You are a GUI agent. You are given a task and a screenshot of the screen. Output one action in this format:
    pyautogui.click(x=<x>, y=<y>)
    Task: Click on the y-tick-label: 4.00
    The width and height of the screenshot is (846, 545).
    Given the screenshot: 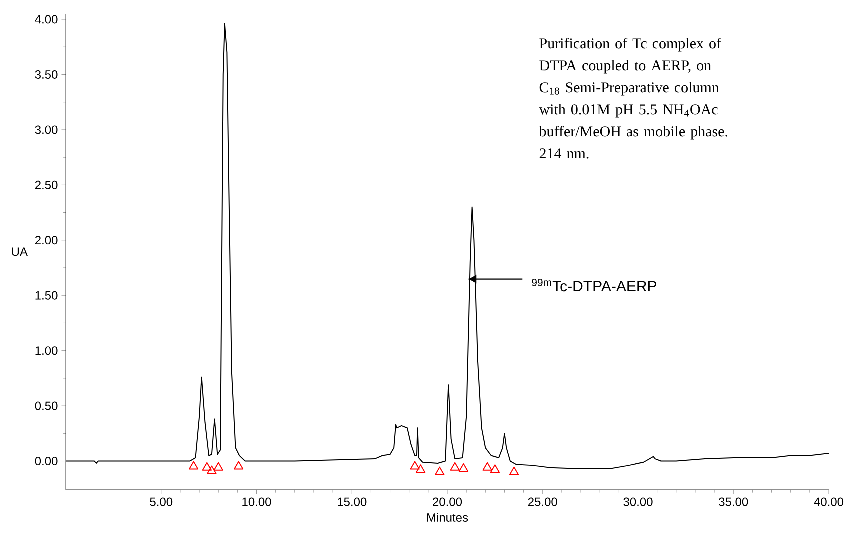 What is the action you would take?
    pyautogui.click(x=46, y=19)
    